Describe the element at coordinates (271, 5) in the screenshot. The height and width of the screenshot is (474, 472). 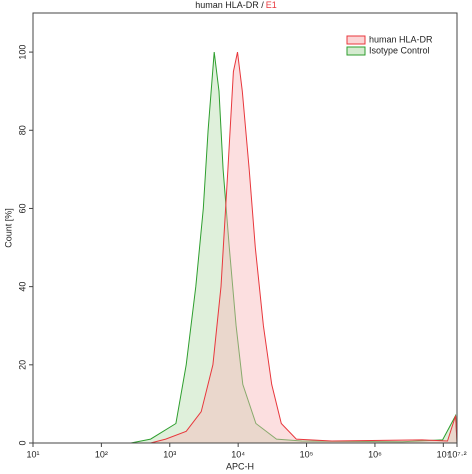
I see `sample-name: E1` at that location.